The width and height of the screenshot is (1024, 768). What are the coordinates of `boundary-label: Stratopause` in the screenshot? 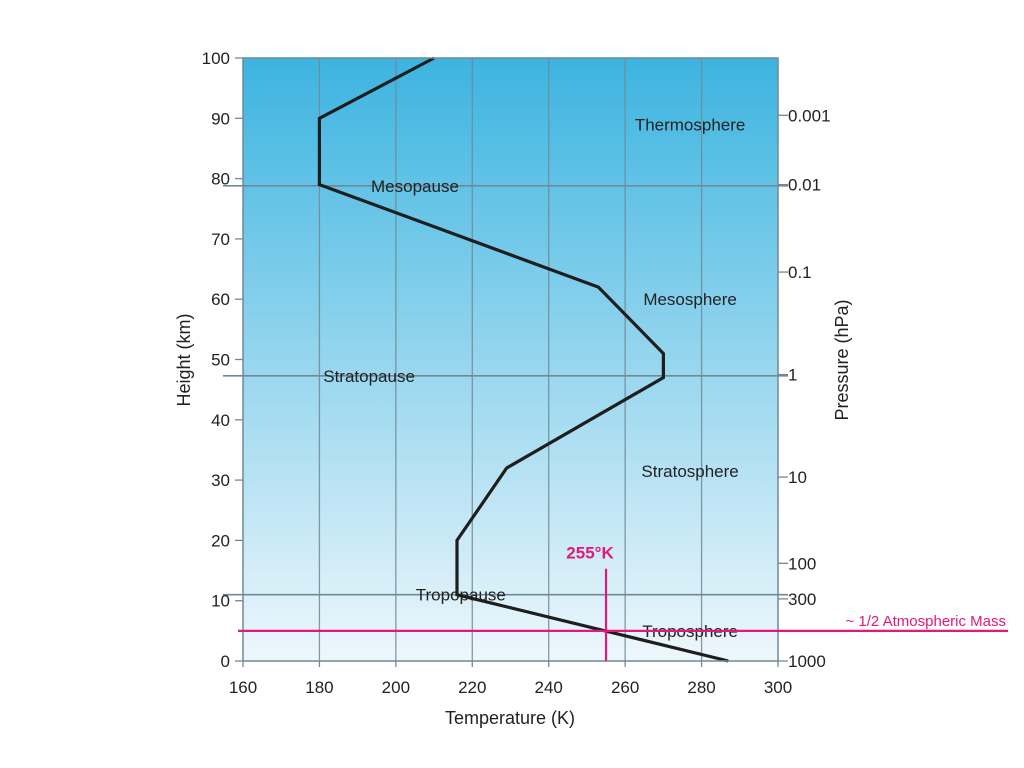 It's located at (369, 376).